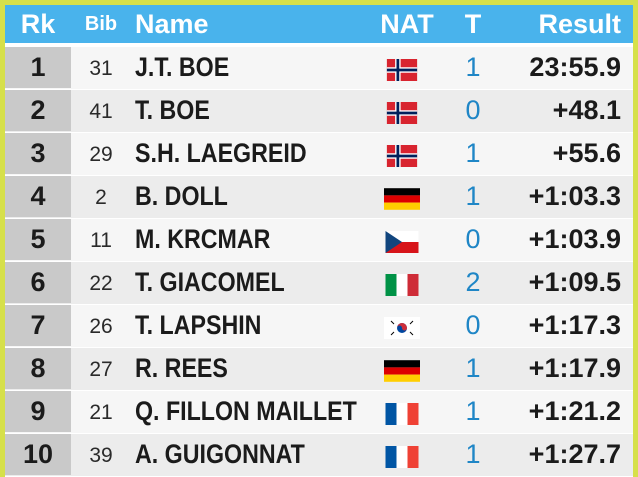 This screenshot has width=638, height=477. What do you see at coordinates (101, 326) in the screenshot?
I see `bib-cell: 26` at bounding box center [101, 326].